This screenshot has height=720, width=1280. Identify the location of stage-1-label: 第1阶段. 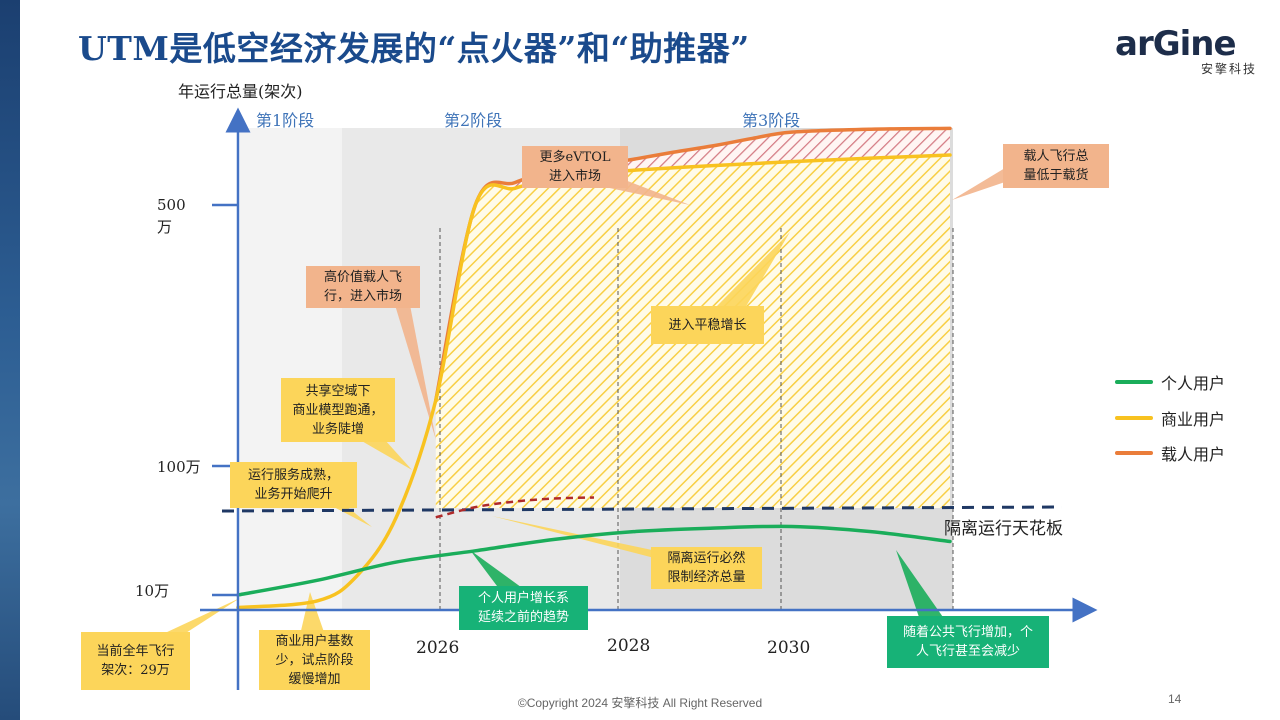
(285, 120).